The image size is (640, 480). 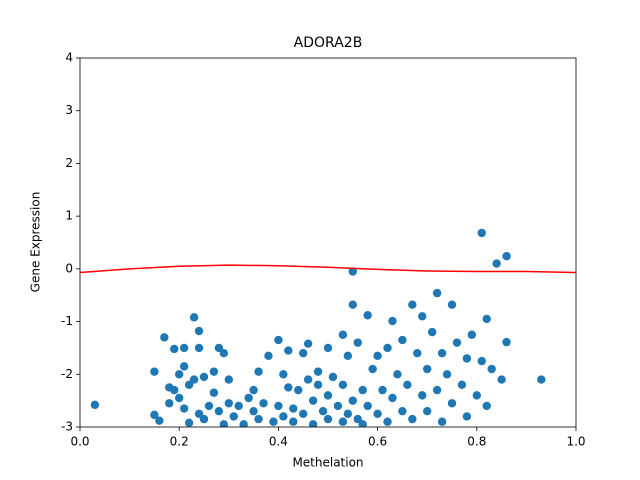 I want to click on chart-title: ADORA2B, so click(x=328, y=43).